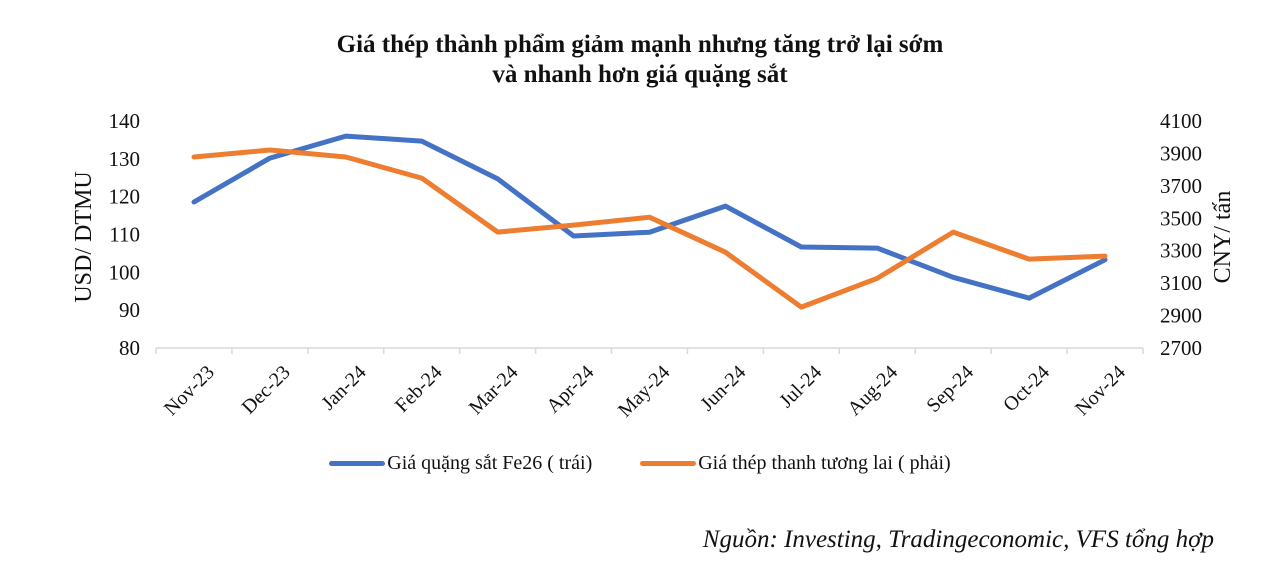  What do you see at coordinates (84, 236) in the screenshot?
I see `left-axis-title: USD/ DTMU` at bounding box center [84, 236].